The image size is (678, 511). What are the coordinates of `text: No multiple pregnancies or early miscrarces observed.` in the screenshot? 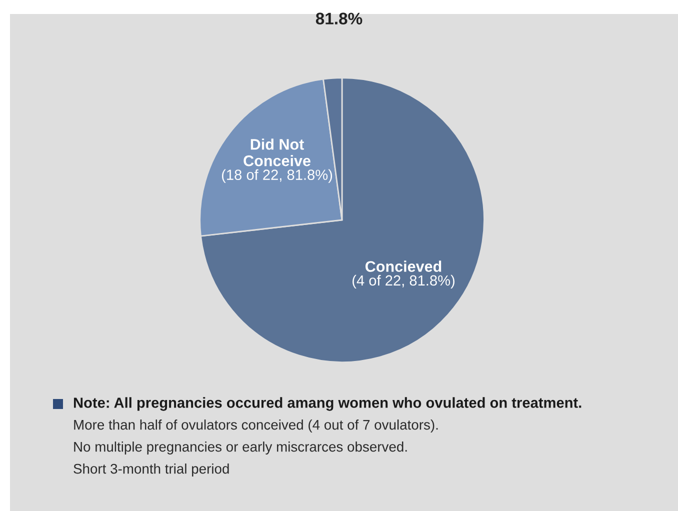 It's located at (240, 448).